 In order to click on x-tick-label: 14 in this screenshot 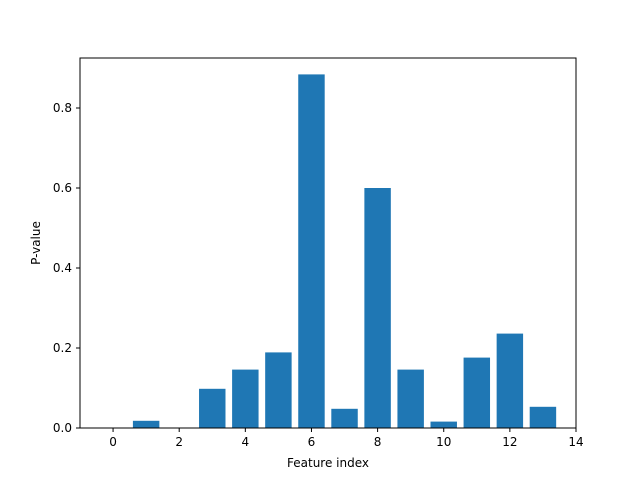, I will do `click(575, 442)`.